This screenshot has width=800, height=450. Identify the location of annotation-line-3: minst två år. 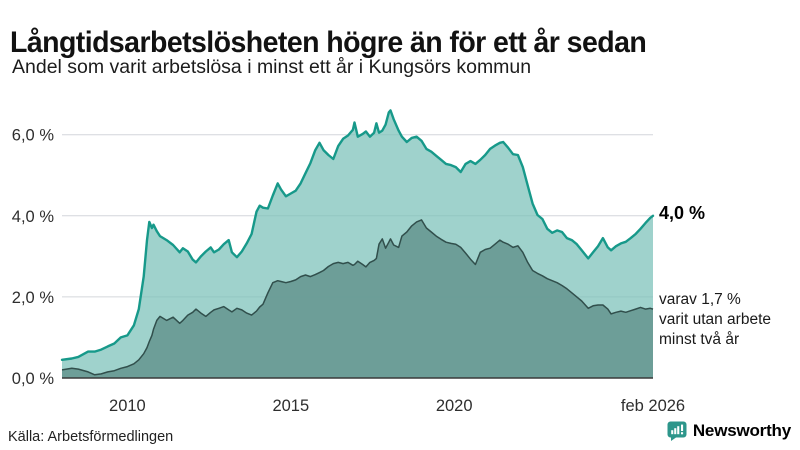
(699, 339).